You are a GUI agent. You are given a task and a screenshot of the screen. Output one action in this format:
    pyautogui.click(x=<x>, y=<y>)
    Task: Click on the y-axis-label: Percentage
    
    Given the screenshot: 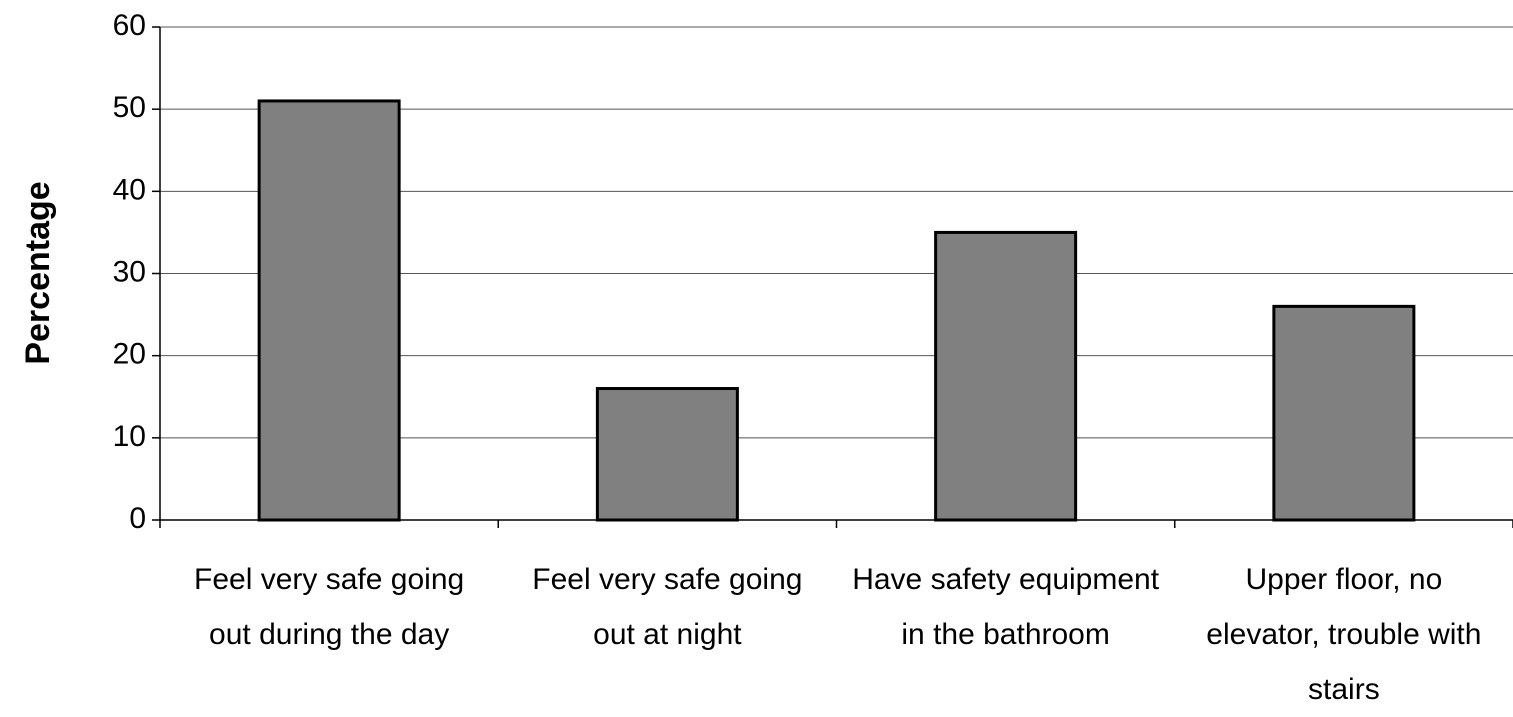 What is the action you would take?
    pyautogui.click(x=38, y=272)
    